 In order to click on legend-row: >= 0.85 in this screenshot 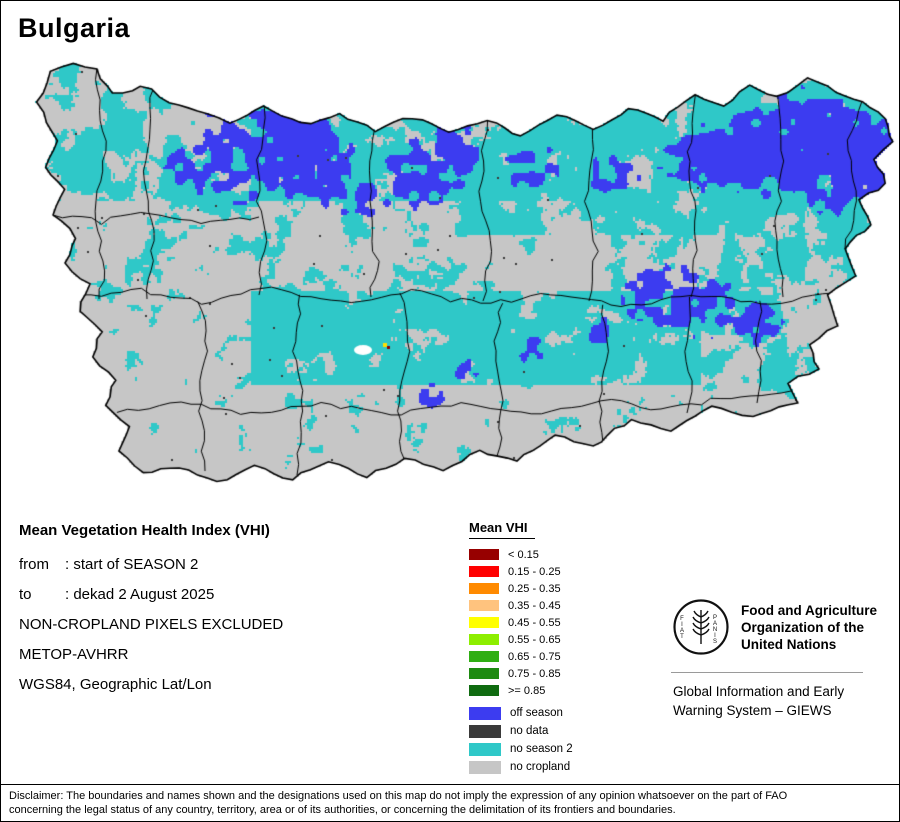, I will do `click(515, 690)`.